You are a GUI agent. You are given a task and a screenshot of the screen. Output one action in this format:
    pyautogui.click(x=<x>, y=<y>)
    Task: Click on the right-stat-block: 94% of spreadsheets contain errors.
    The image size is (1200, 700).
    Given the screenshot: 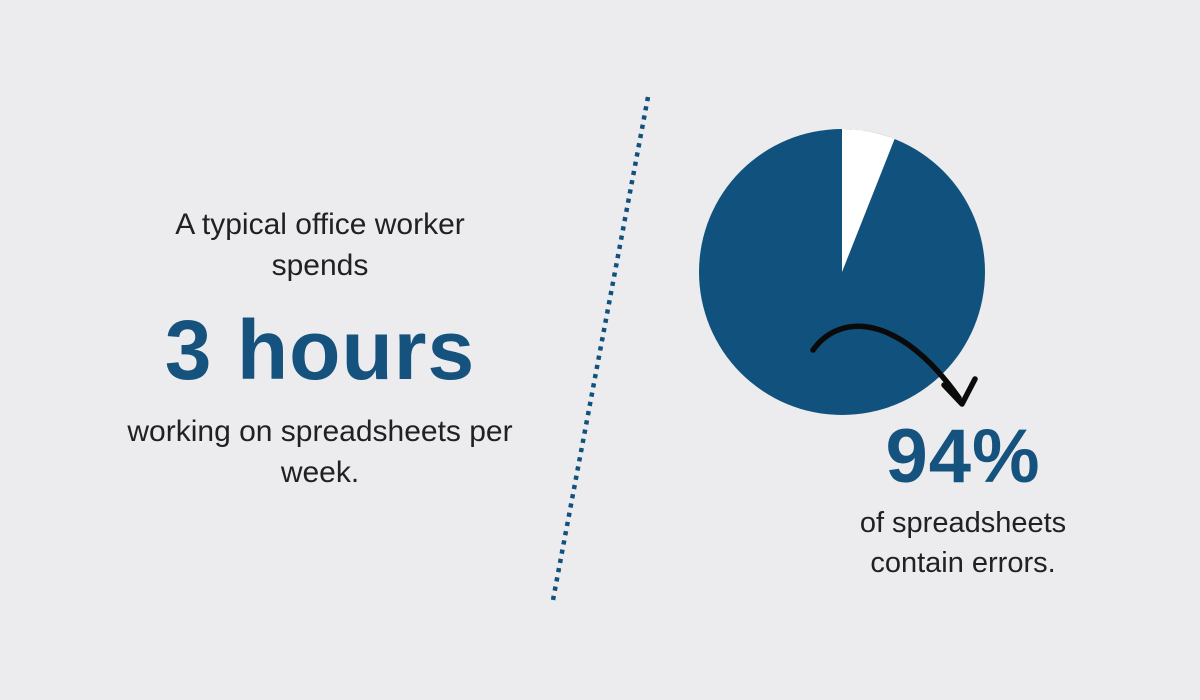 What is the action you would take?
    pyautogui.click(x=963, y=501)
    